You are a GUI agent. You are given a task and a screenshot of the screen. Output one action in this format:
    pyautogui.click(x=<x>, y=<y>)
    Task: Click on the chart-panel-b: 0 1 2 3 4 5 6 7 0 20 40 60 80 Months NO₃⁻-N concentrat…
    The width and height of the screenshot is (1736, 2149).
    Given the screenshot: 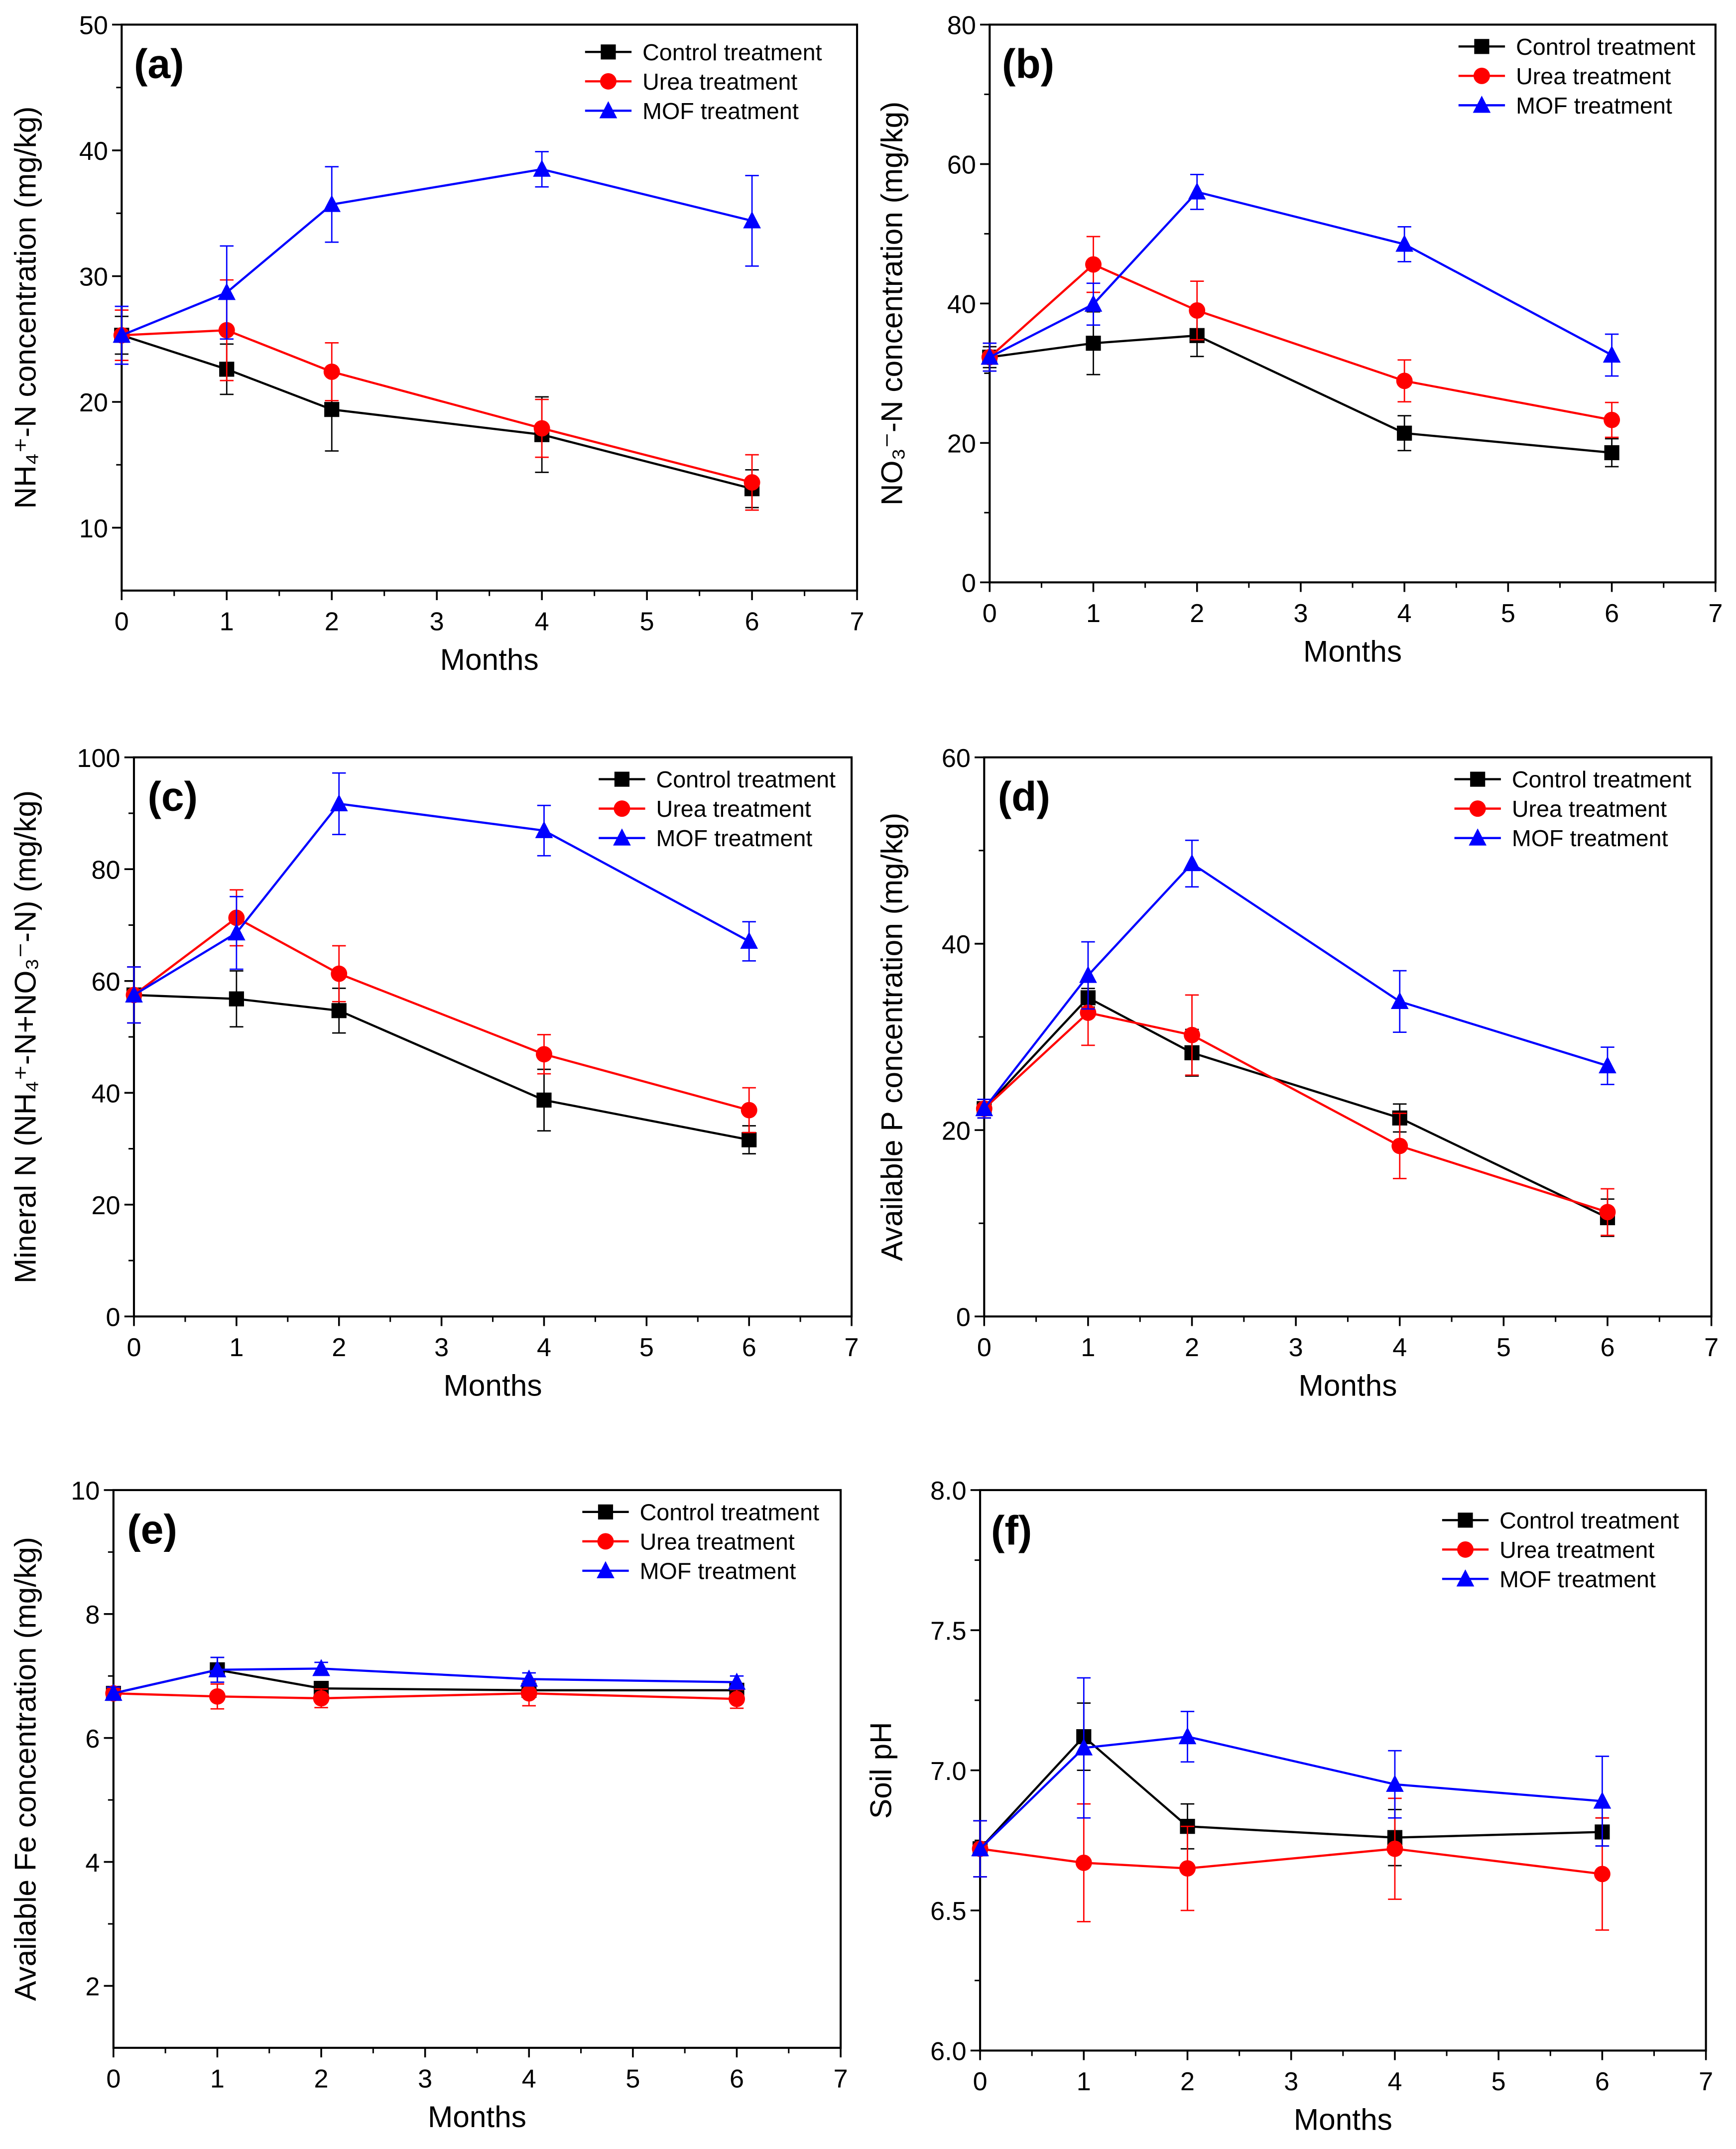 What is the action you would take?
    pyautogui.click(x=1299, y=339)
    